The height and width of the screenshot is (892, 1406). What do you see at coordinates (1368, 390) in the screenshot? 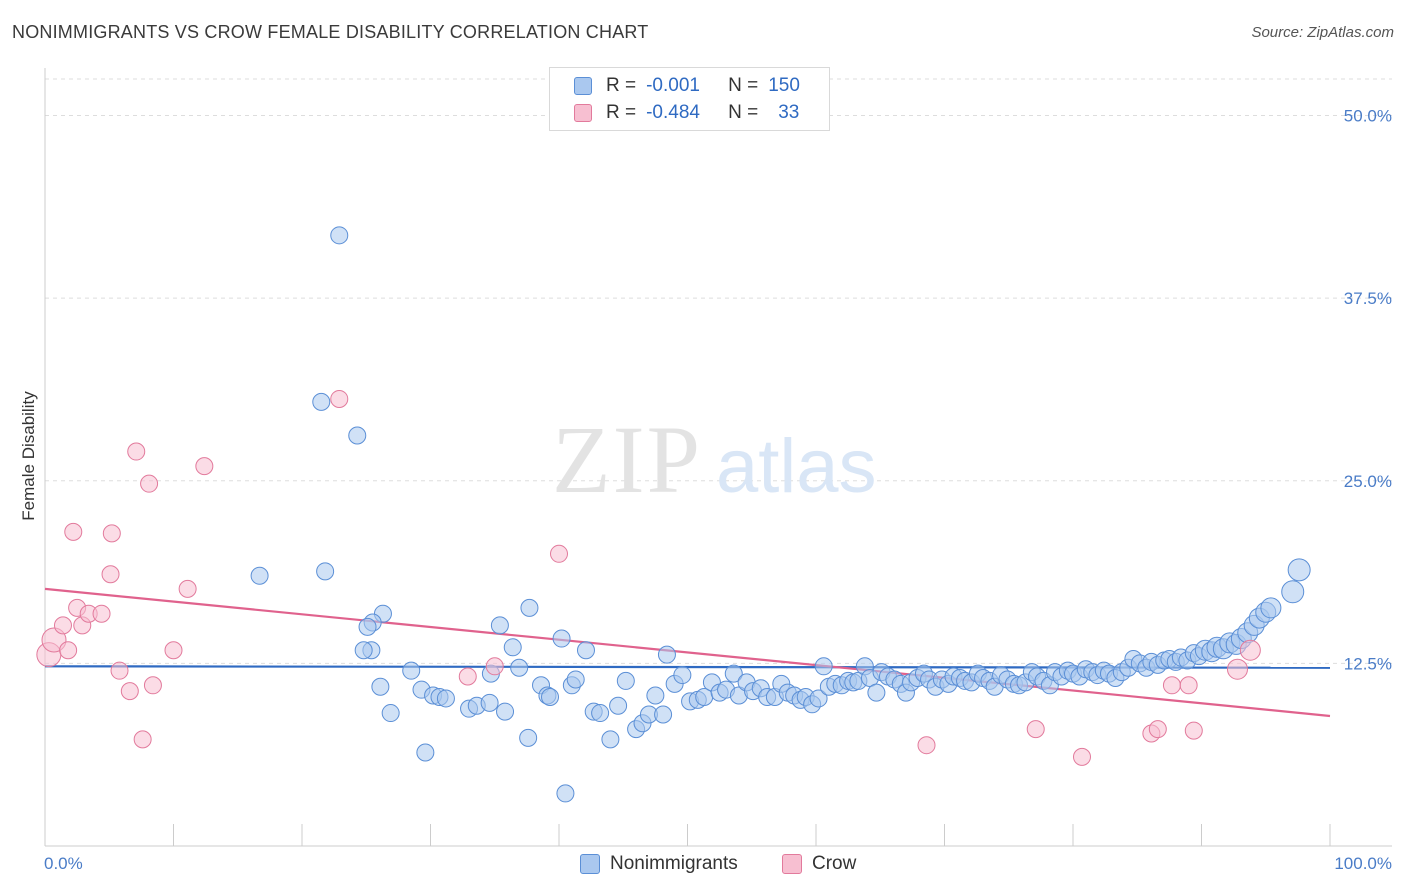
I see `y-tick-labels: 12.5% 25.0% 37.5% 50.0%` at bounding box center [1368, 390].